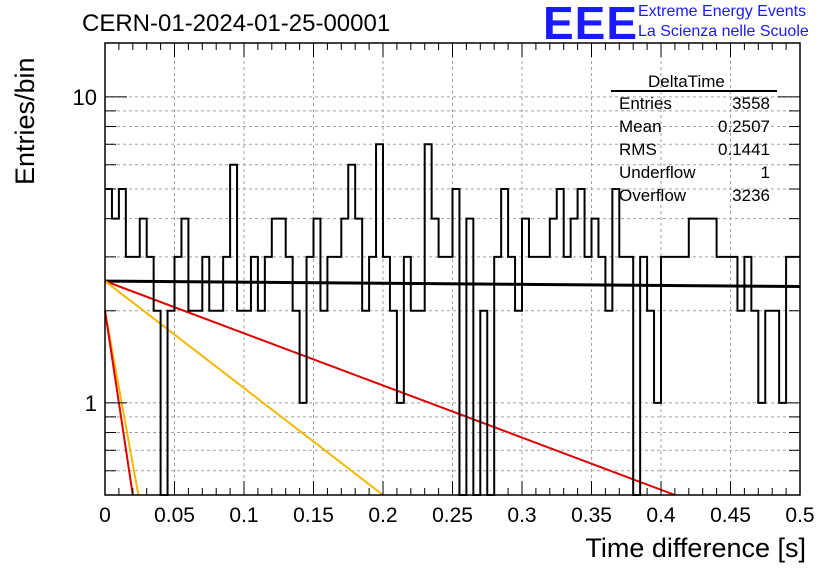 The width and height of the screenshot is (836, 572). I want to click on eee-logo: EEE, so click(591, 24).